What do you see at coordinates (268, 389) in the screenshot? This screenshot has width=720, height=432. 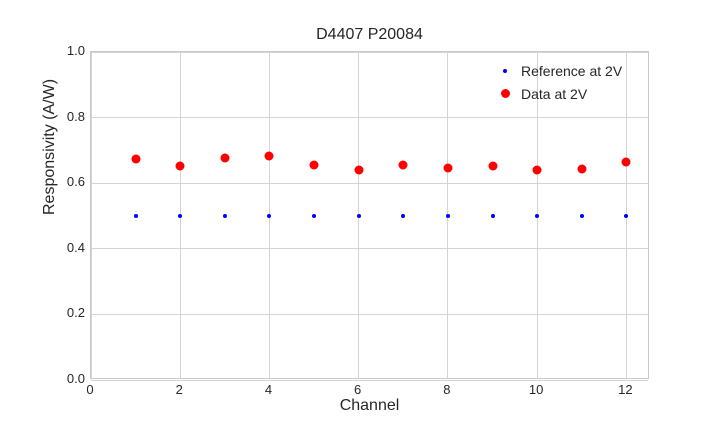 I see `x-tick-label: 4` at bounding box center [268, 389].